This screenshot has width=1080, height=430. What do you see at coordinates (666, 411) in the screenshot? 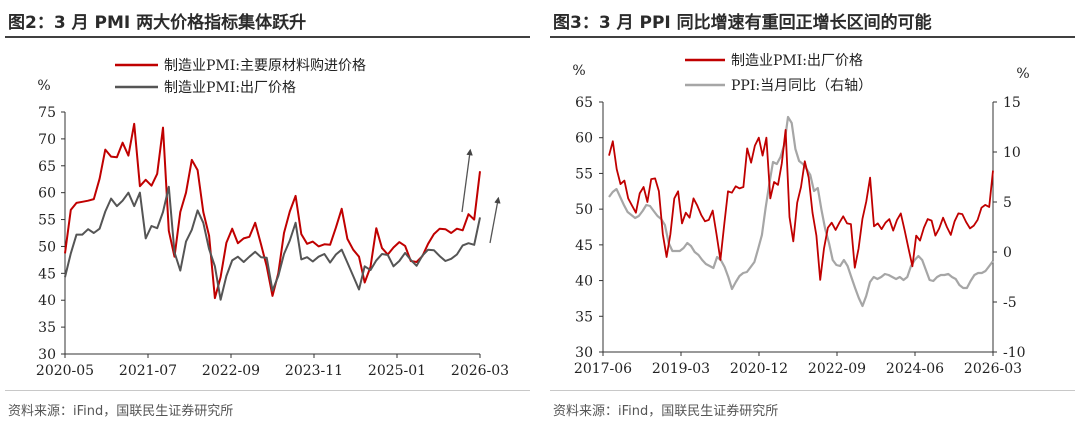
I see `source-note-right: 资料来源：iFind，国联民生证券研究所` at bounding box center [666, 411].